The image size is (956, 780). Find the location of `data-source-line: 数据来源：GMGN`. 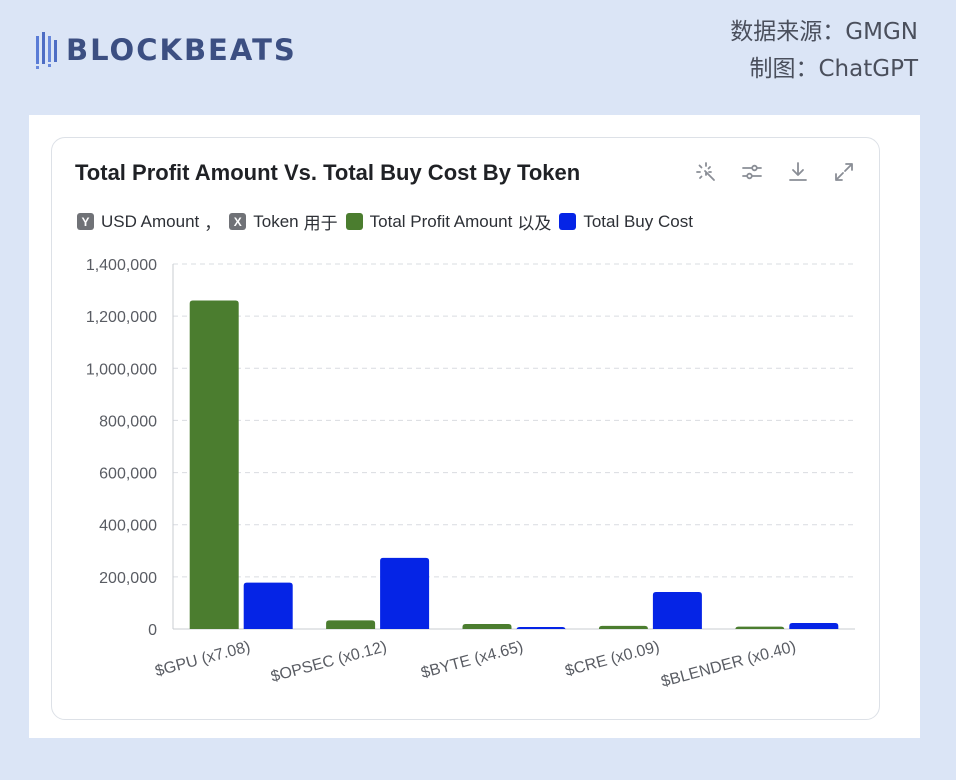

data-source-line: 数据来源：GMGN is located at coordinates (824, 32).